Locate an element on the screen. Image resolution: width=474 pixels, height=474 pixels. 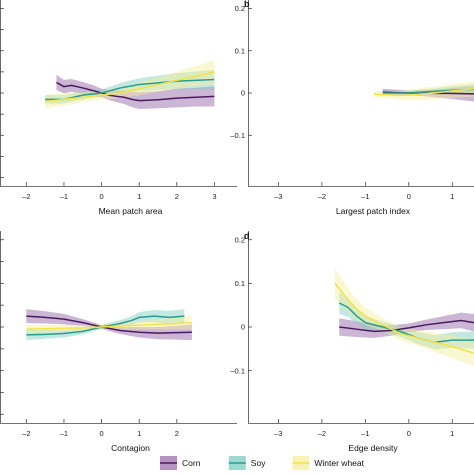
panel-letter: b is located at coordinates (247, 4).